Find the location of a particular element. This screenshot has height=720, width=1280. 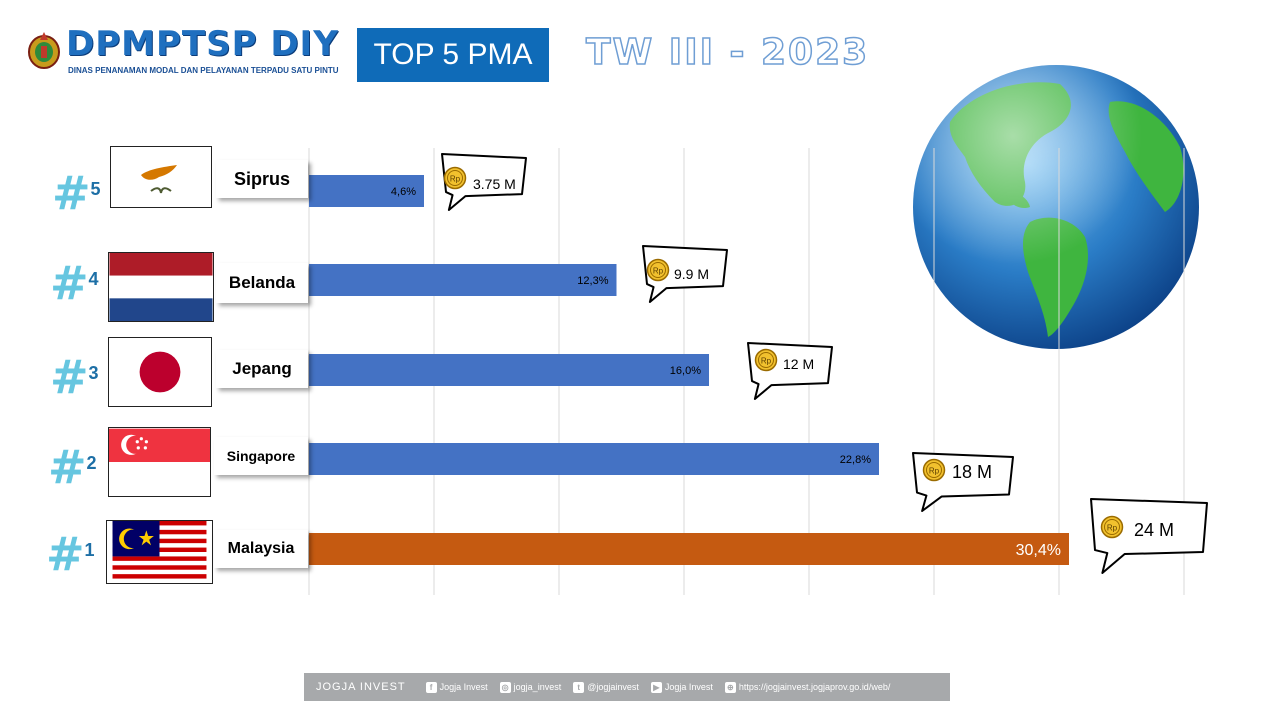

youtube-icon: ▶ is located at coordinates (656, 687).